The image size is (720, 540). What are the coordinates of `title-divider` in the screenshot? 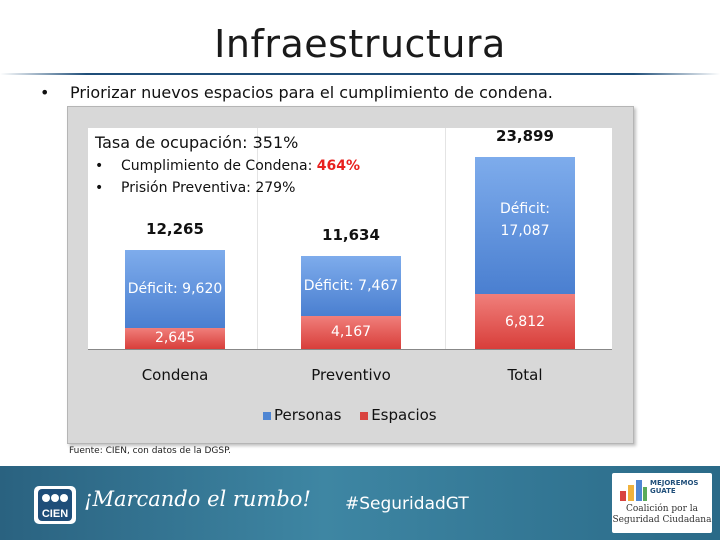 It's located at (360, 74).